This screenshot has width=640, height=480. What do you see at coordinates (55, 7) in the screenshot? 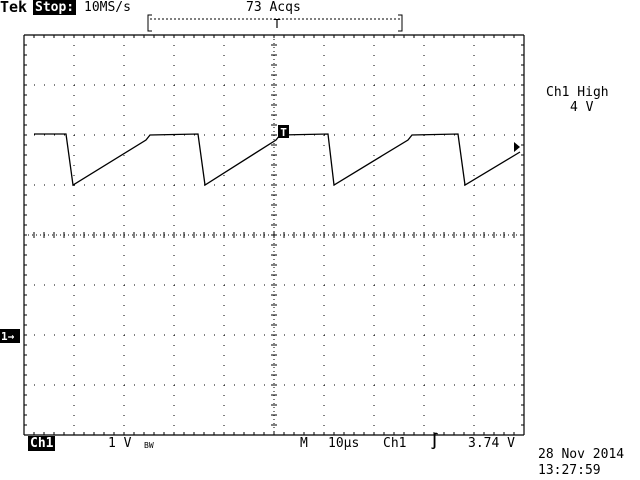
I see `run-state-badge: Stop:` at bounding box center [55, 7].